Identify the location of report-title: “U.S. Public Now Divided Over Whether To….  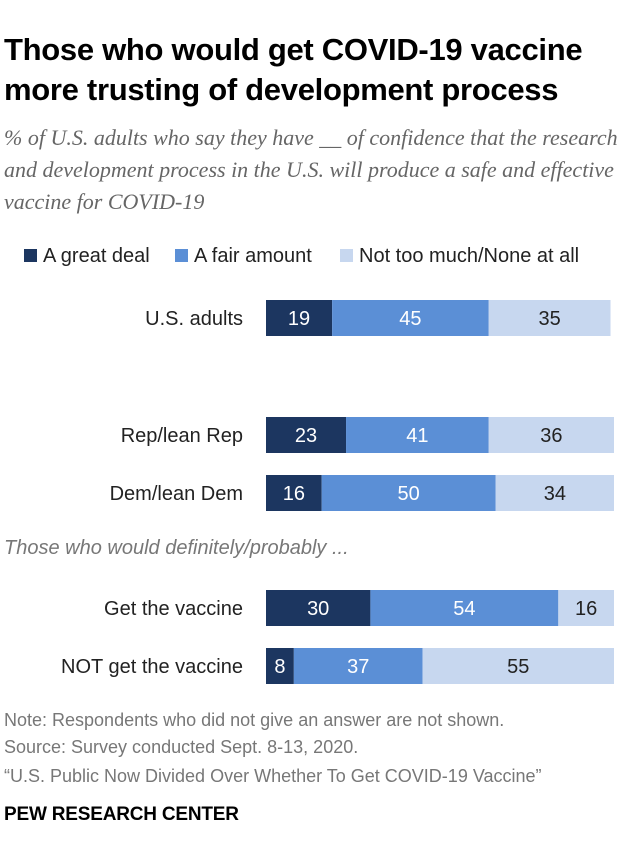
(273, 776).